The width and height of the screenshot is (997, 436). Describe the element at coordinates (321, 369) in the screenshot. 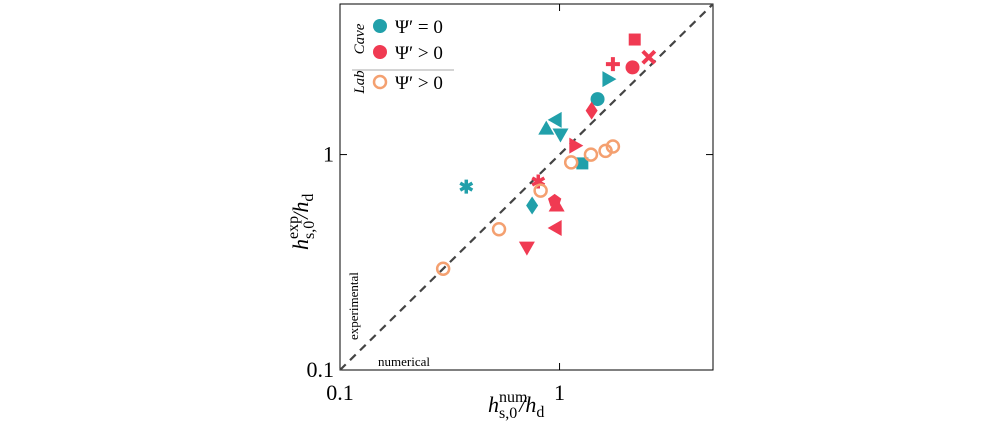

I see `y-tick-label: 0.1` at that location.